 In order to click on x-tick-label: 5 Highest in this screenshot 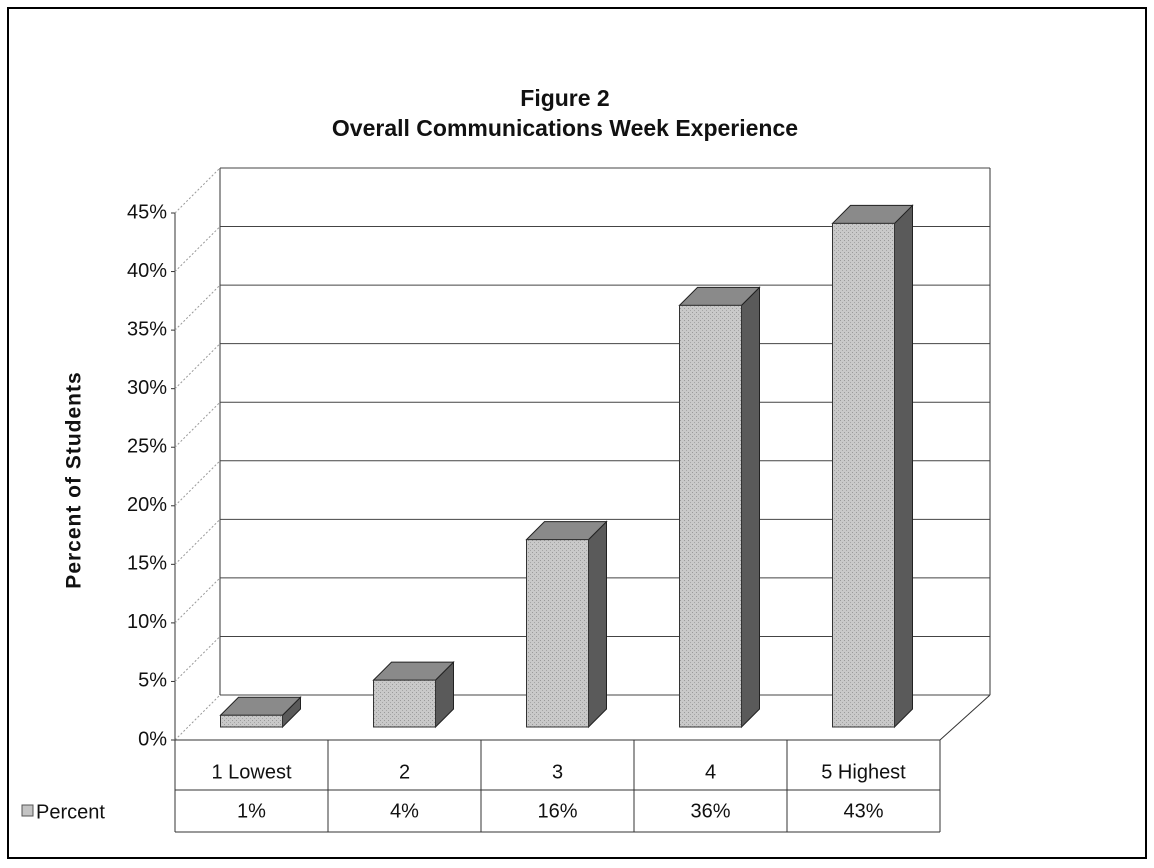, I will do `click(863, 772)`.